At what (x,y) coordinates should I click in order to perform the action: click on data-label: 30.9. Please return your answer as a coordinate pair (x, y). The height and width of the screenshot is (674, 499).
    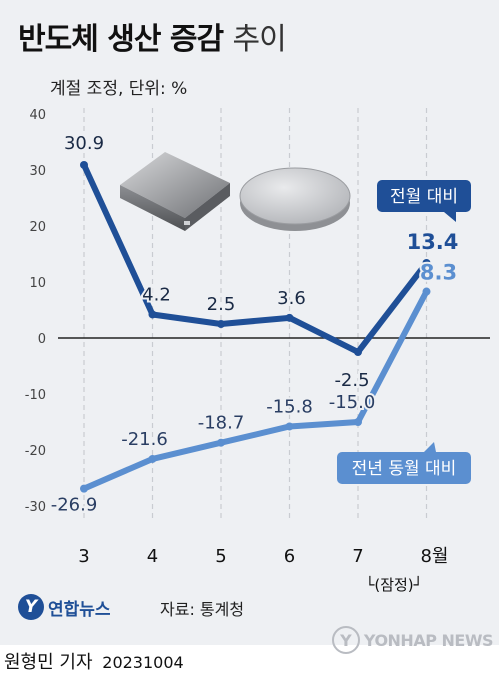
    Looking at the image, I should click on (84, 143).